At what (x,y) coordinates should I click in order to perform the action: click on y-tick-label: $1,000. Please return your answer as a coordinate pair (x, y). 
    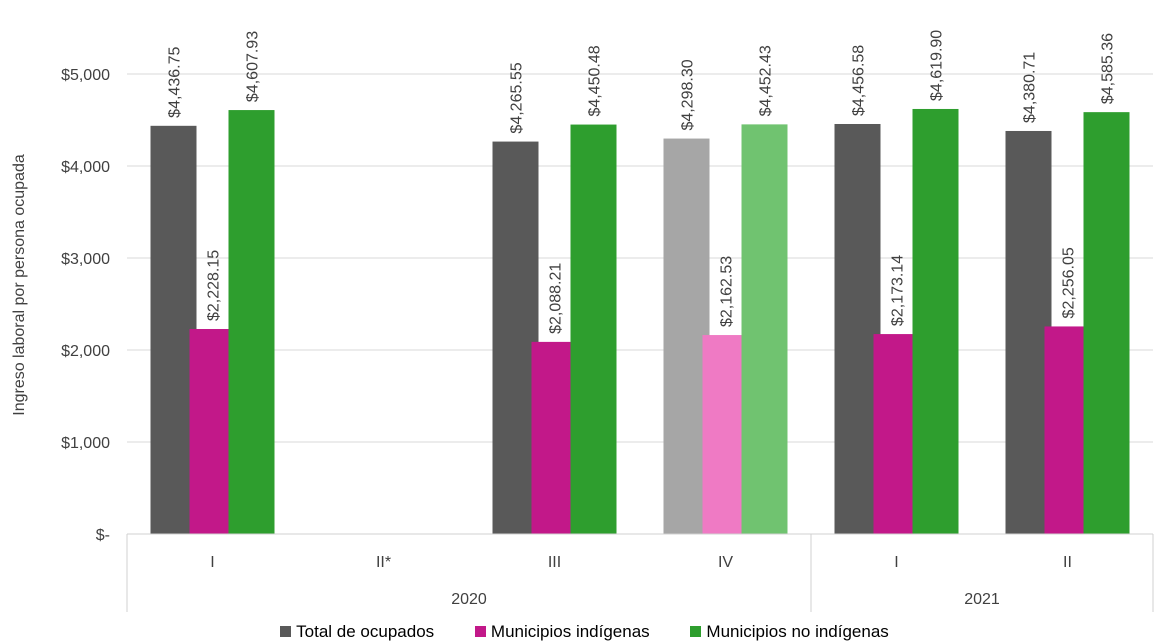
    Looking at the image, I should click on (85, 443).